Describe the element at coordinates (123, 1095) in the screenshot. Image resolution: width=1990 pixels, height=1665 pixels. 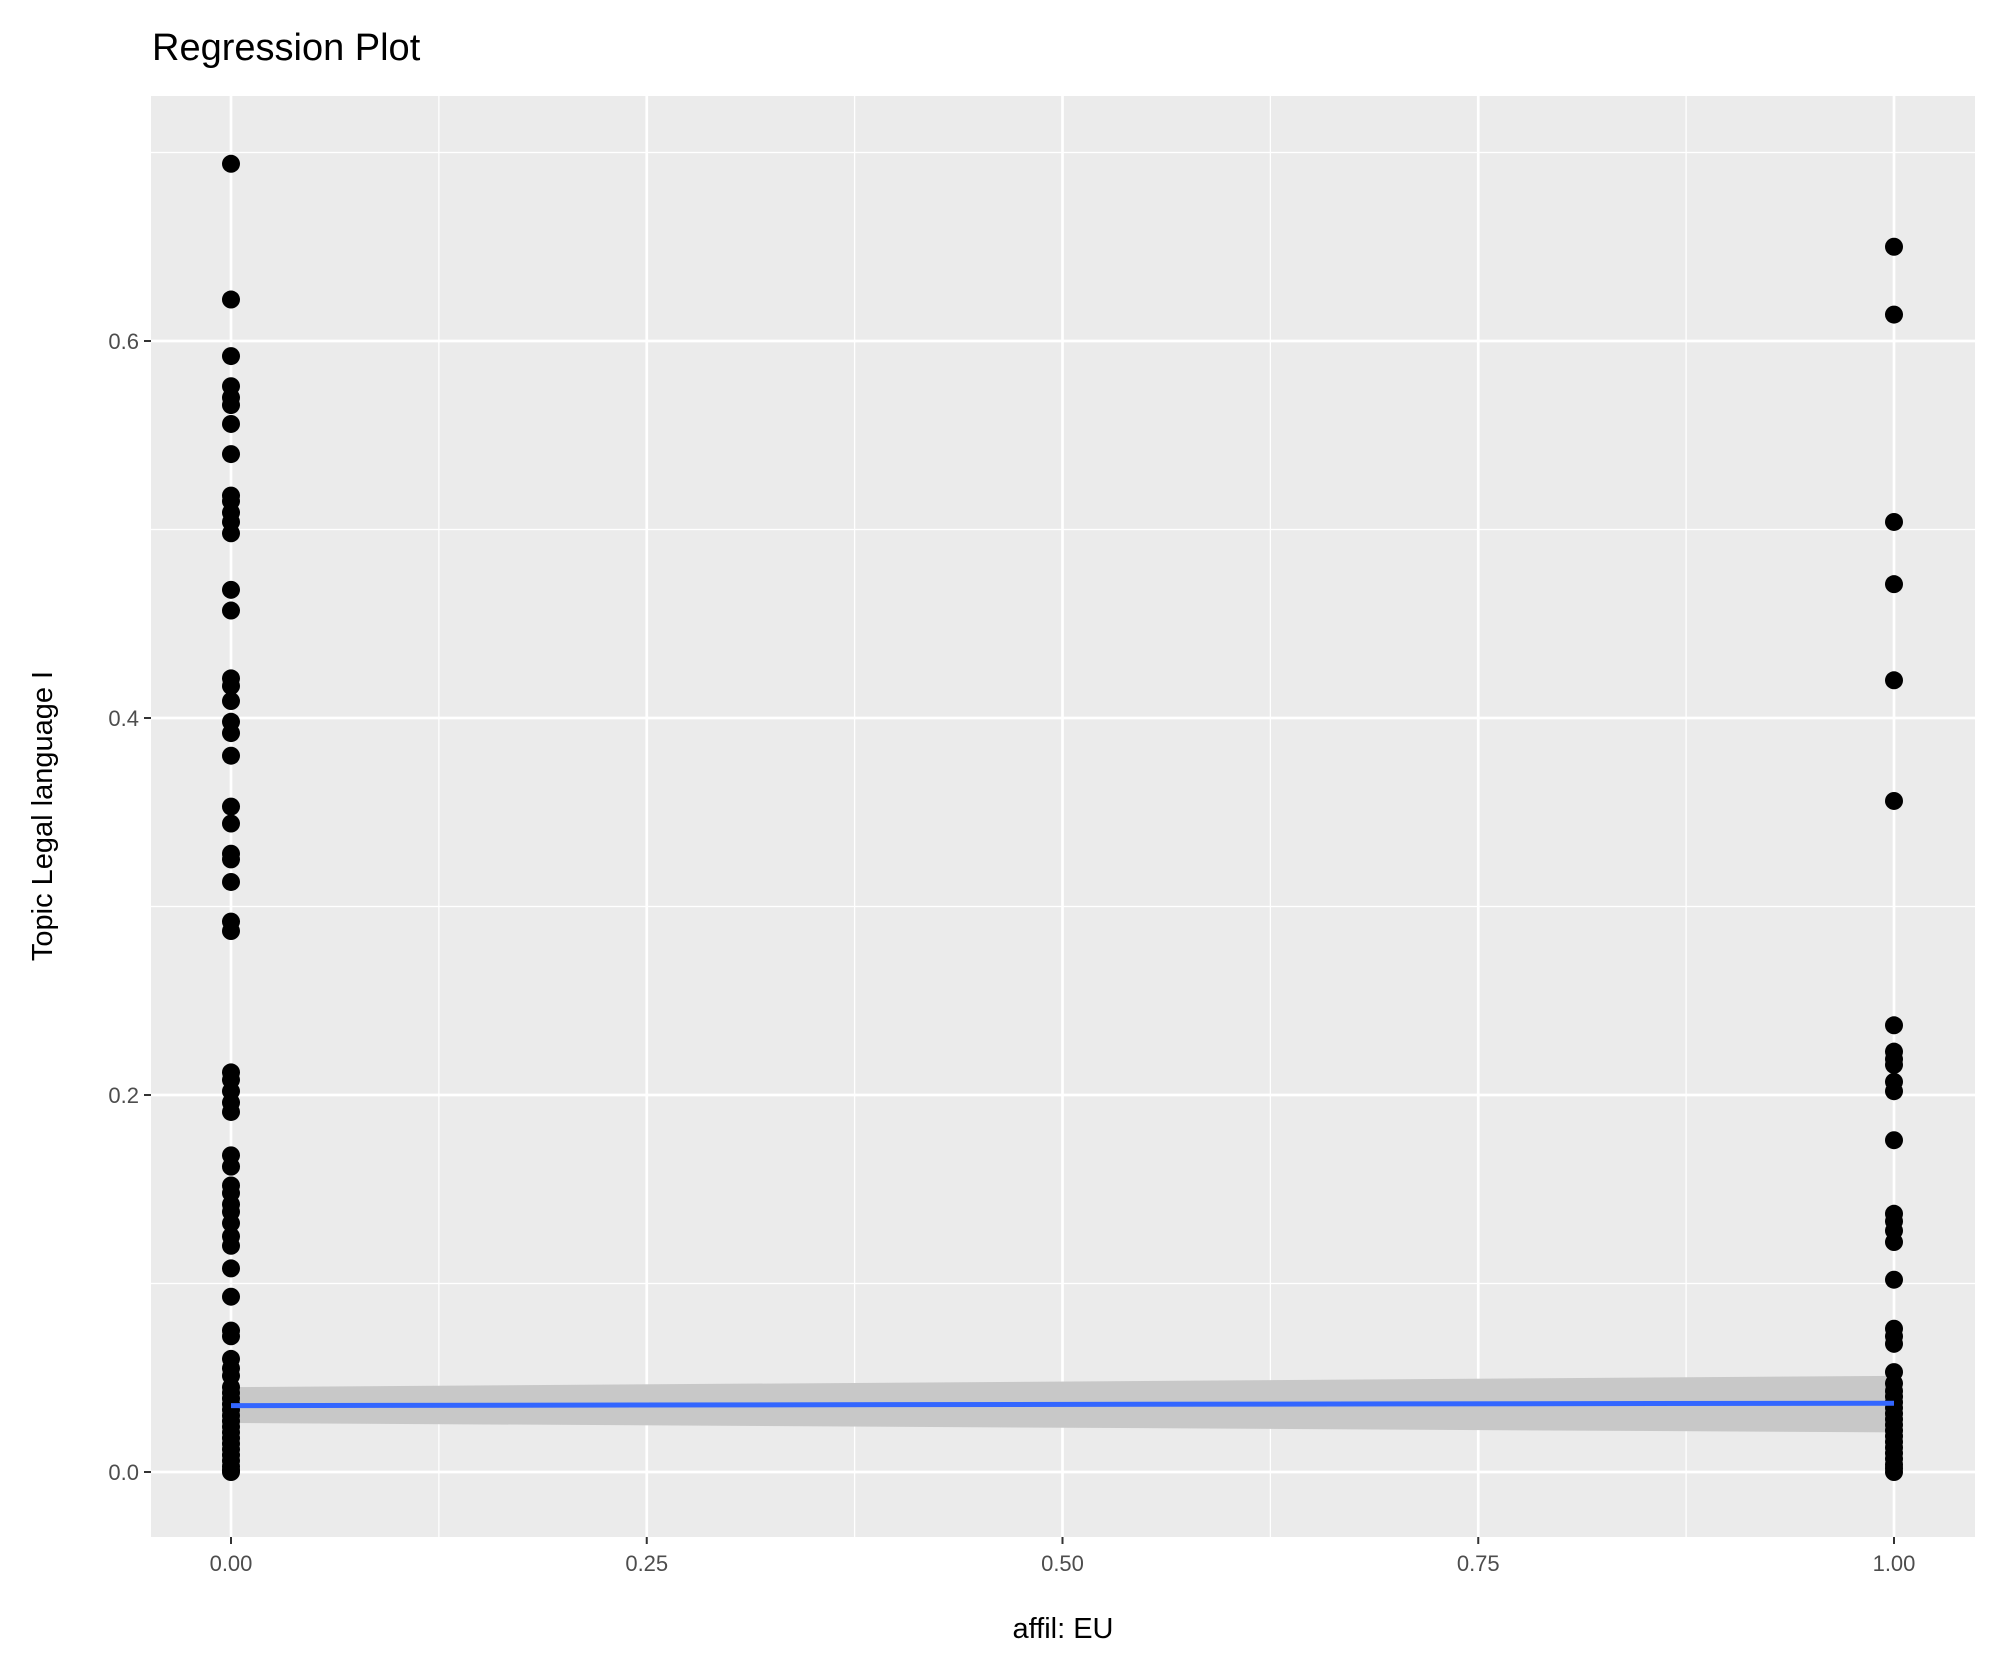
I see `y-tick-label: 0.2` at that location.